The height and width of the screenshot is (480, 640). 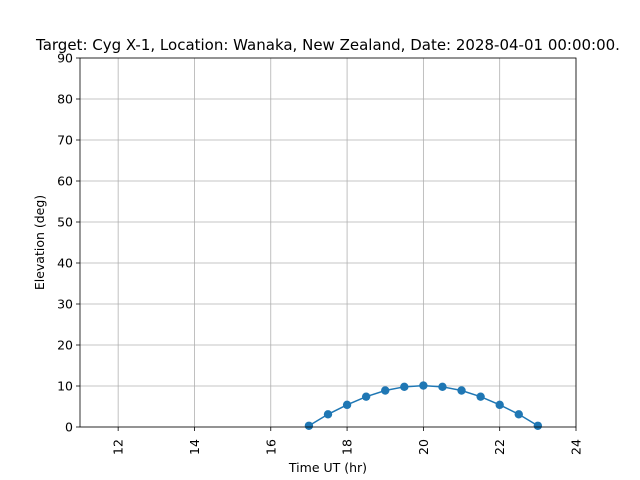 What do you see at coordinates (118, 447) in the screenshot?
I see `x-tick-label: 12` at bounding box center [118, 447].